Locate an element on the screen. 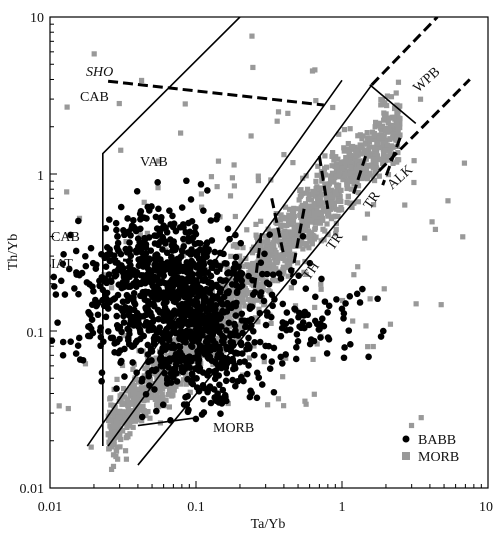  y-tick-label-0.01: 0.01 is located at coordinates (32, 489).